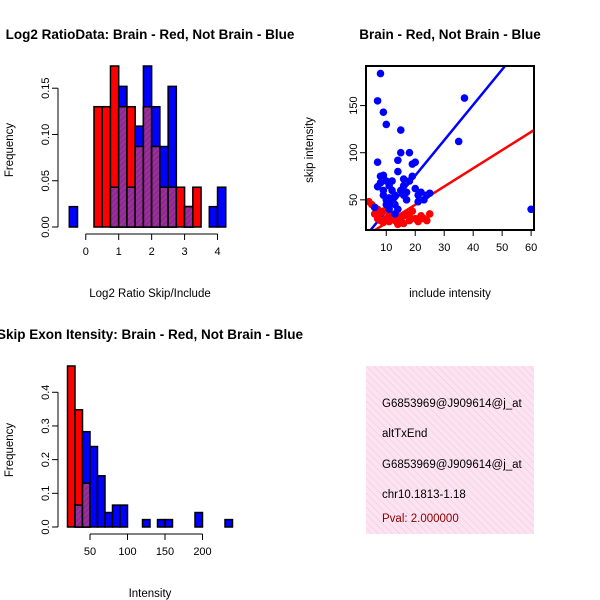  What do you see at coordinates (354, 153) in the screenshot?
I see `y-tick-label: 100` at bounding box center [354, 153].